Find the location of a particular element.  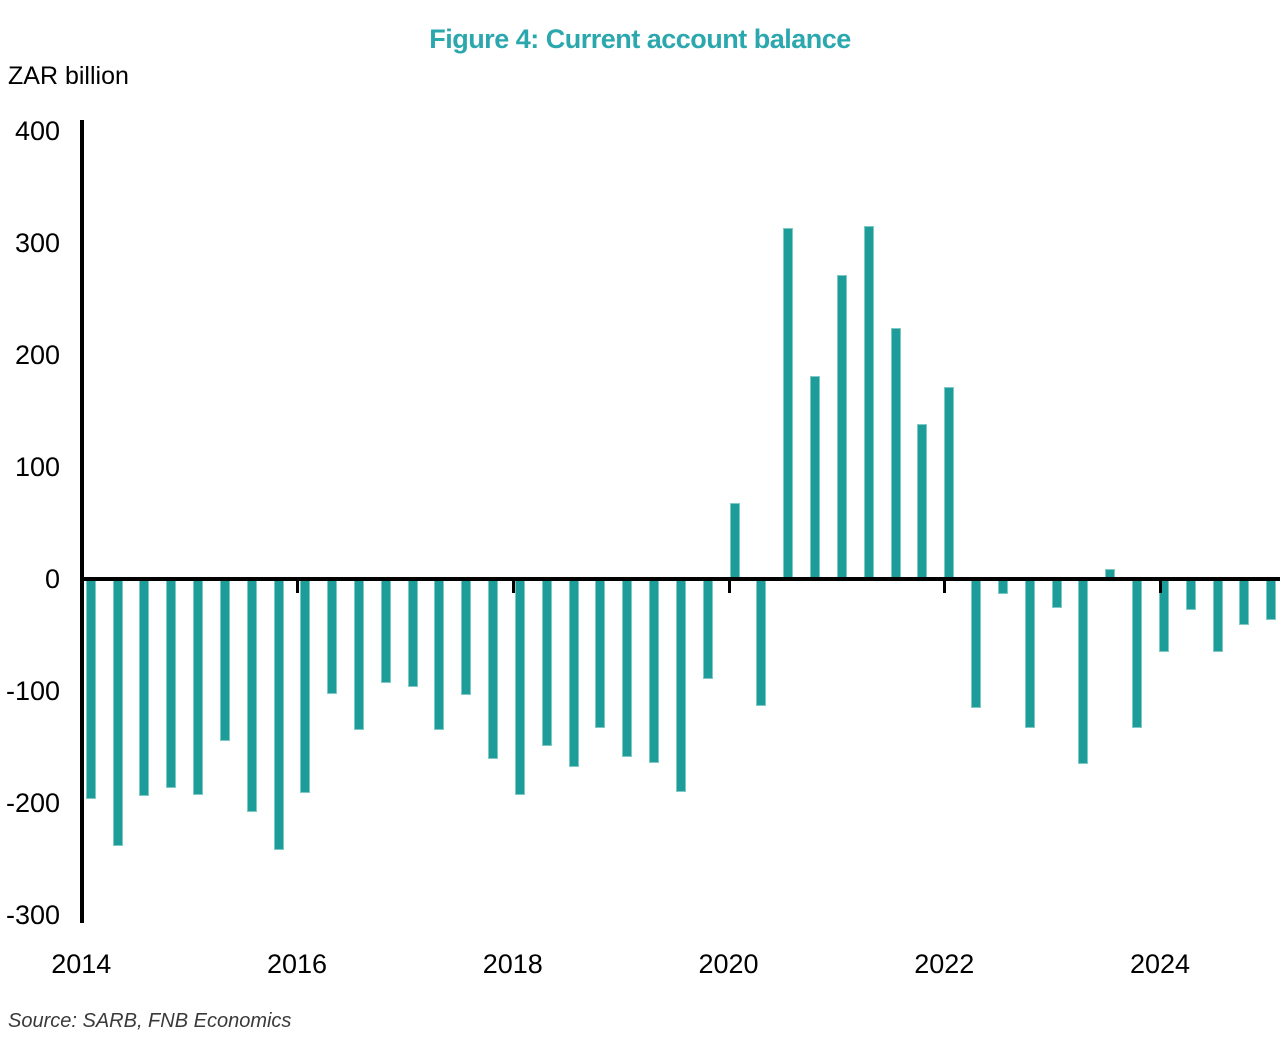

y-tick-label: -300 is located at coordinates (32, 915).